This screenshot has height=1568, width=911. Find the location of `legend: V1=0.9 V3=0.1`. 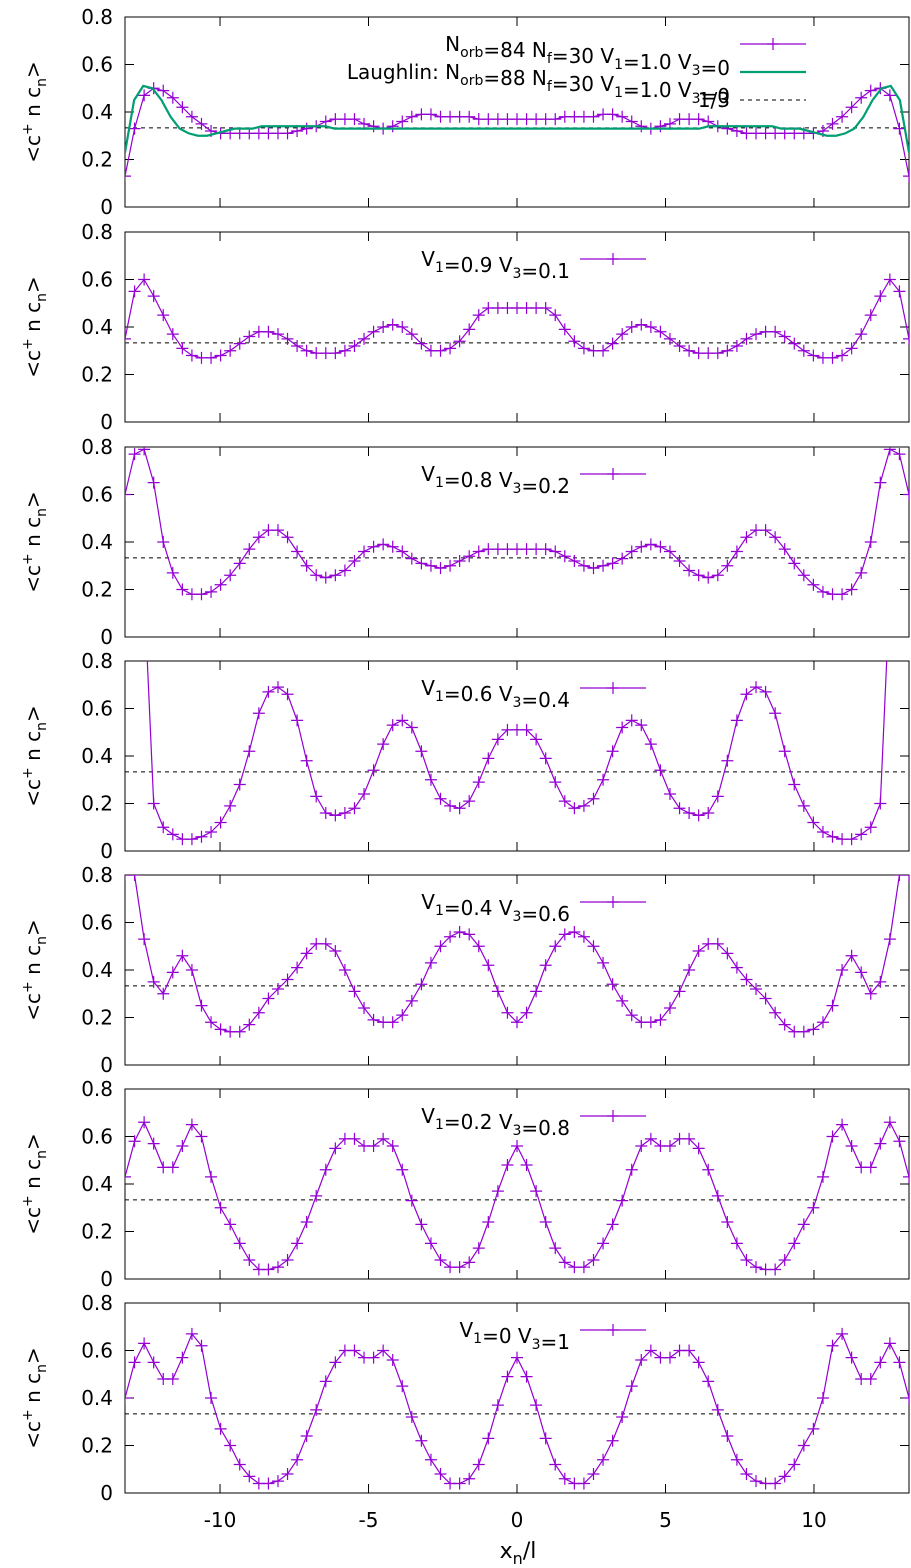

legend: V1=0.9 V3=0.1 is located at coordinates (533, 265).